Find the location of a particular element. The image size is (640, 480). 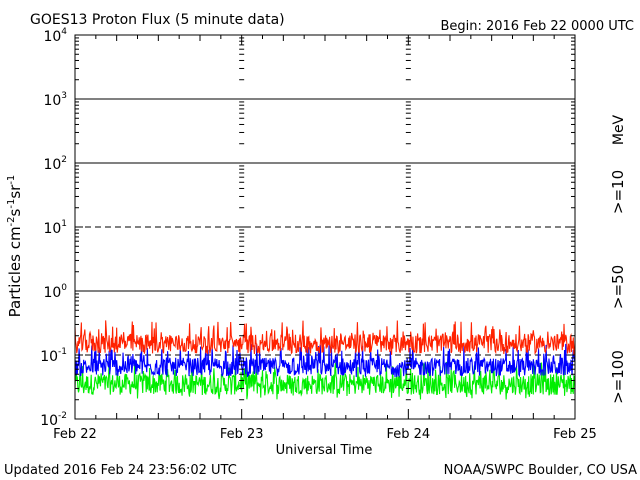

footer-updated: Updated 2016 Feb 24 23:56:02 UTC is located at coordinates (120, 470).